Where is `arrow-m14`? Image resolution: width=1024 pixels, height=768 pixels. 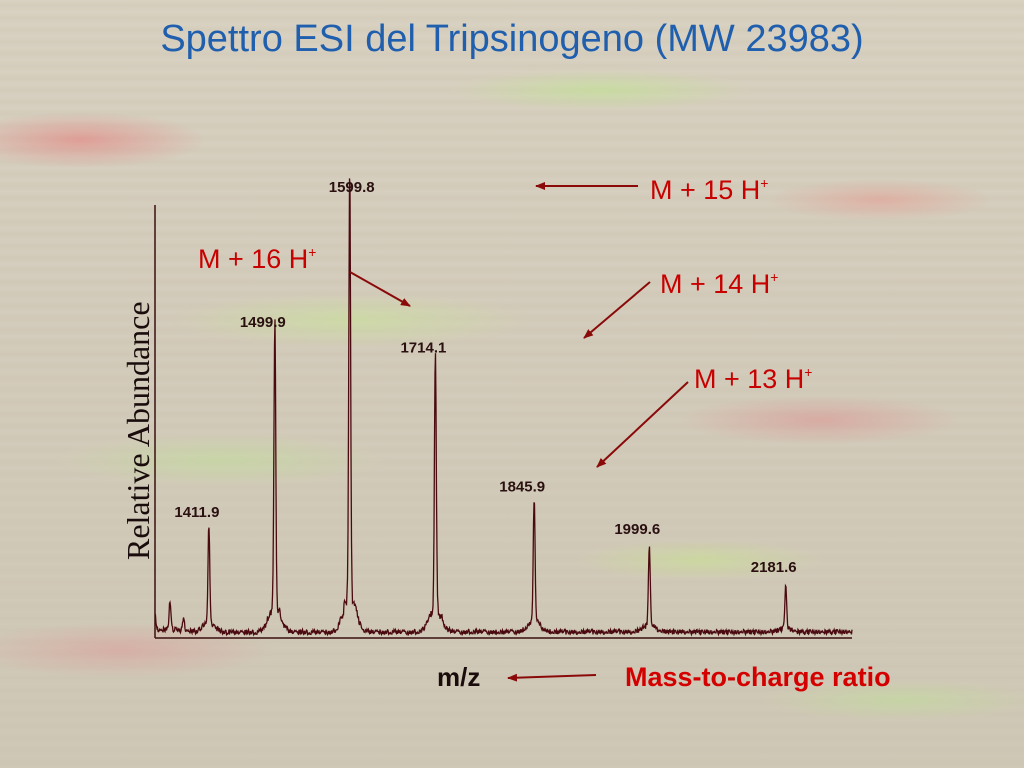
arrow-m14 is located at coordinates (617, 310).